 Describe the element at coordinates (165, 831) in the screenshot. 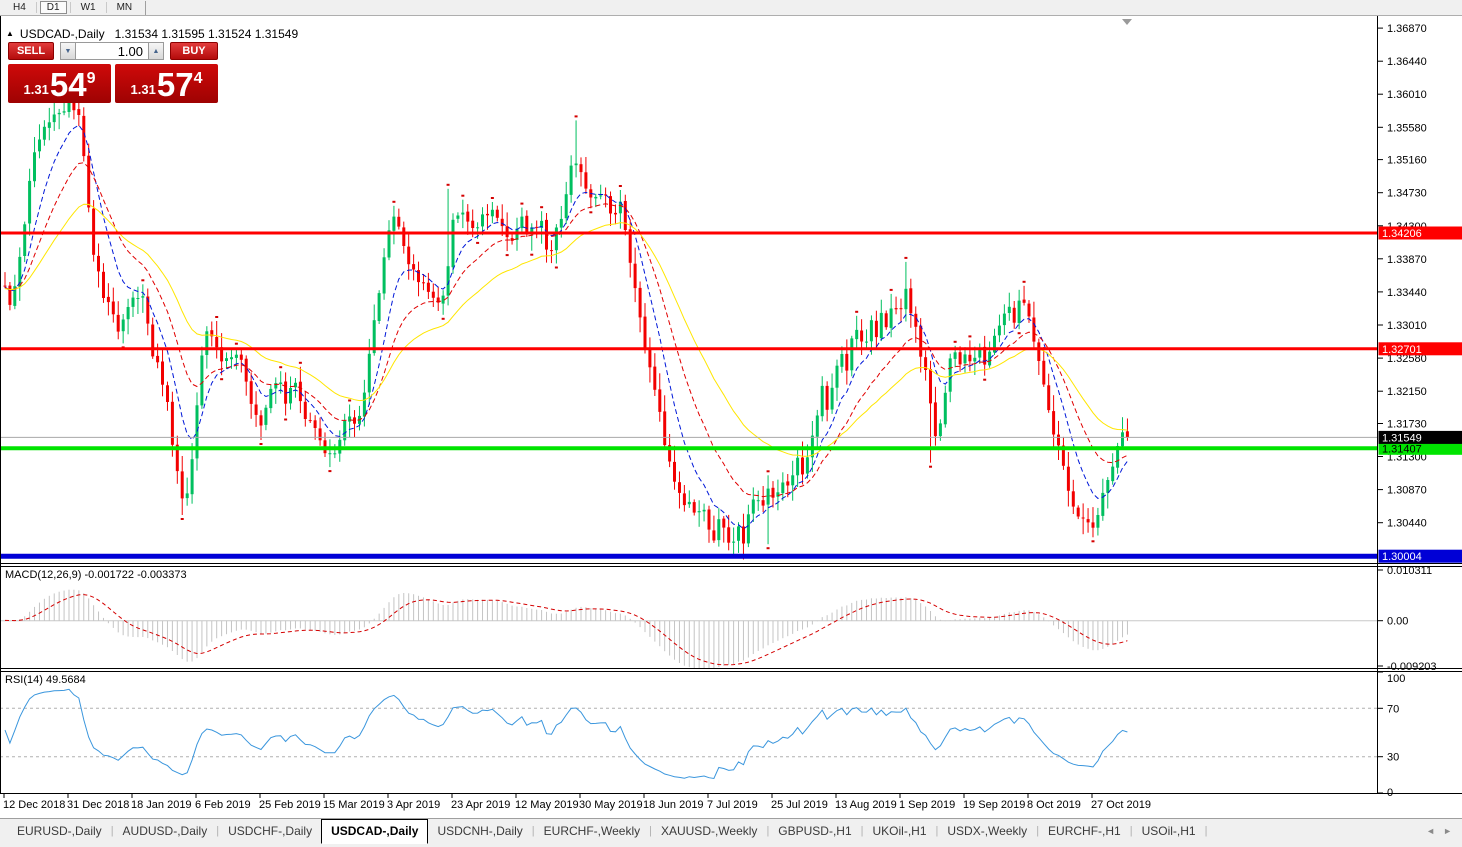

I see `tab-audusd-daily: AUDUSD-,Daily` at that location.